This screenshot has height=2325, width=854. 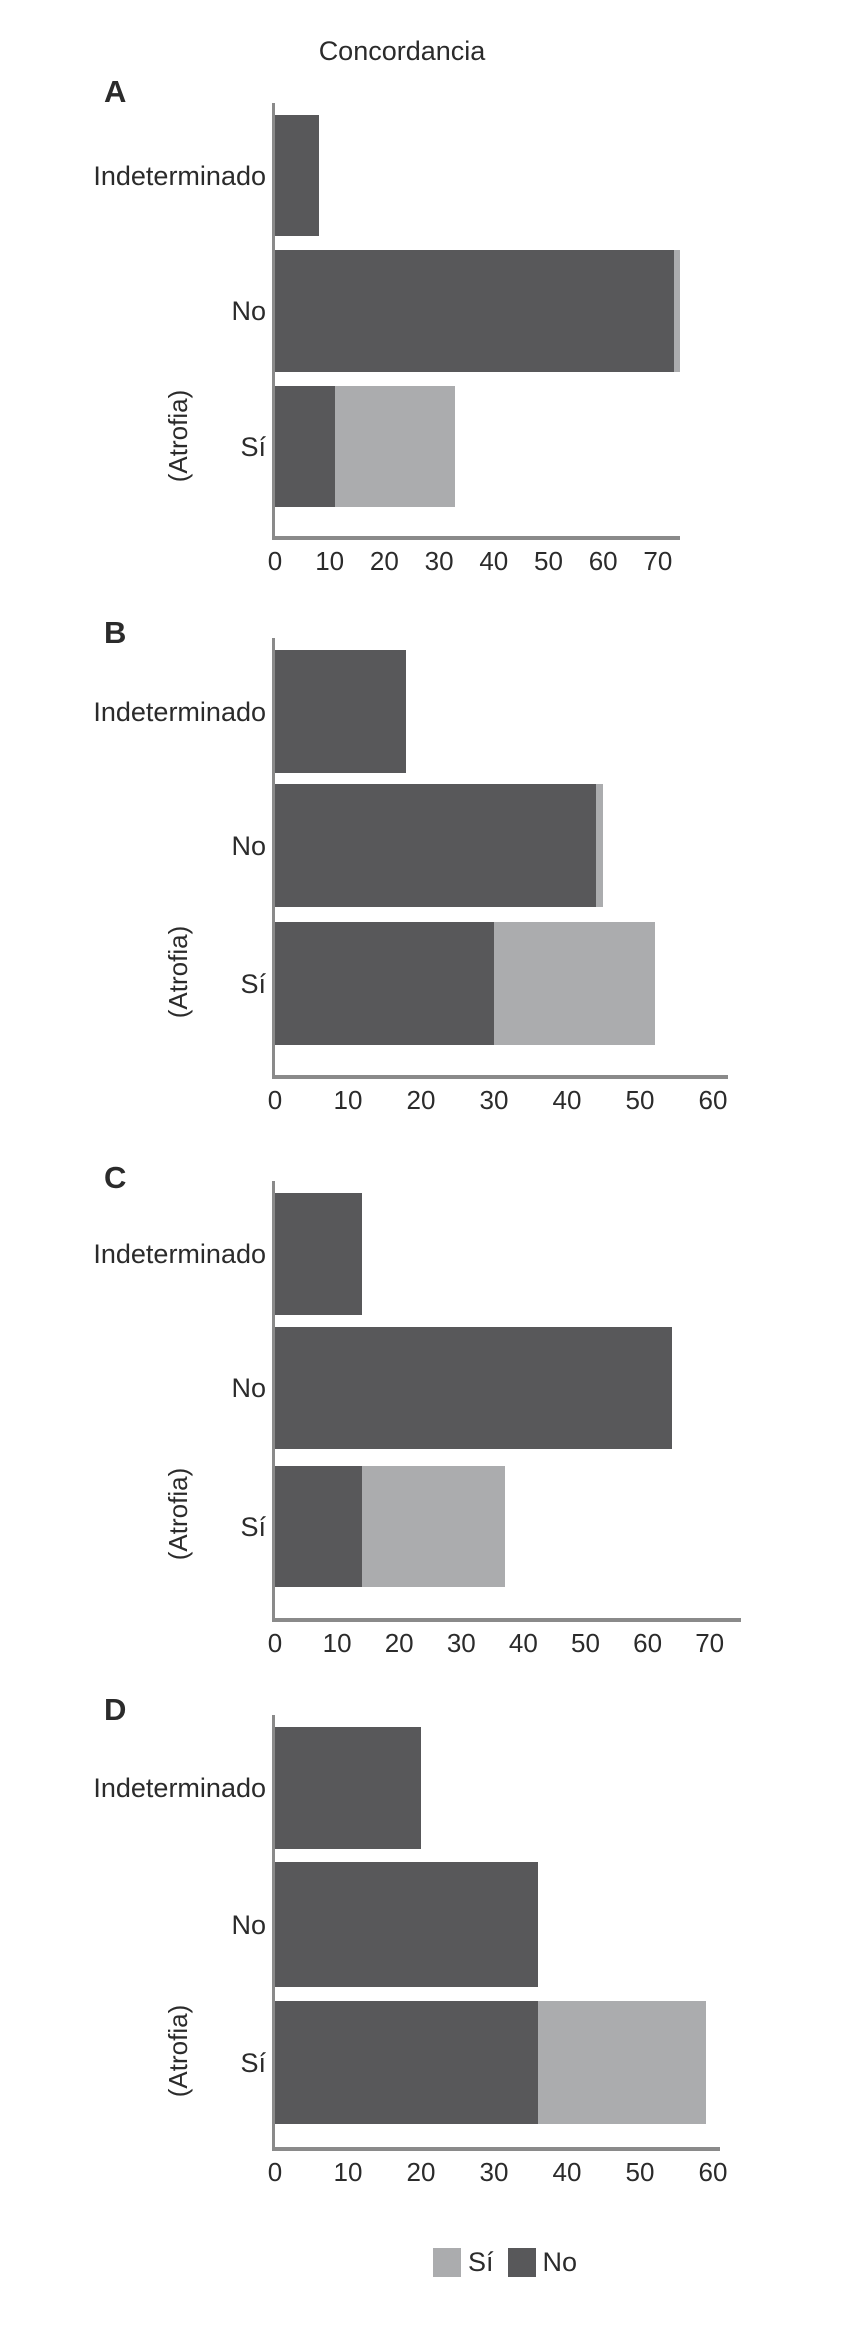 I want to click on y-axis-title-D: (Atrofia), so click(x=178, y=2051).